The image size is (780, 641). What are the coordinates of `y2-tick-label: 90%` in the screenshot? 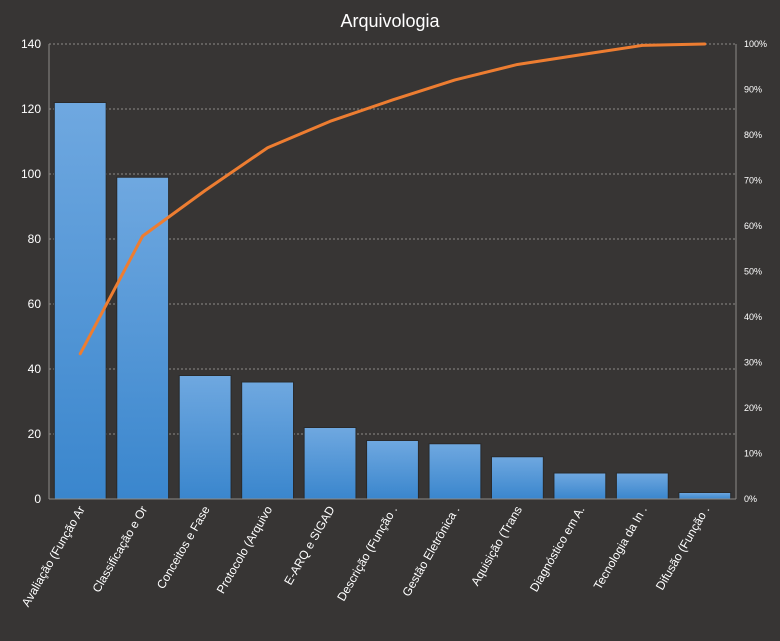 It's located at (753, 90).